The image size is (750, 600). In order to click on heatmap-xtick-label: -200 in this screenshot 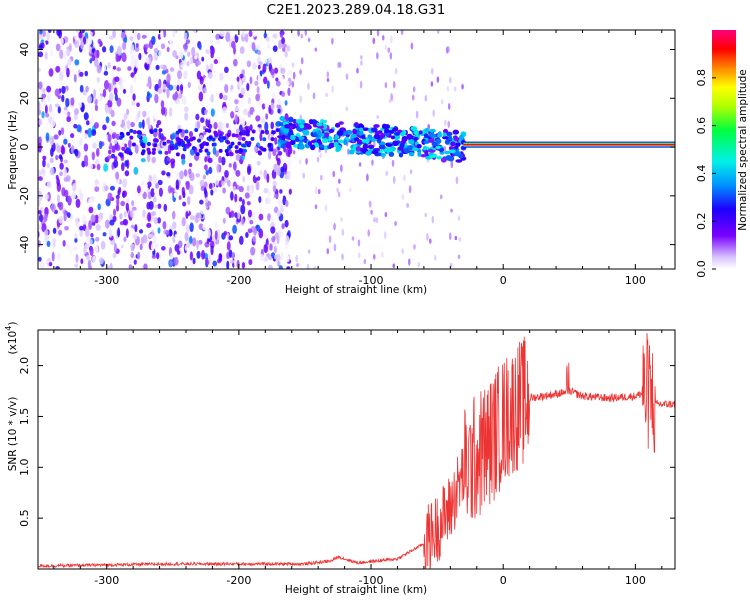, I will do `click(238, 280)`.